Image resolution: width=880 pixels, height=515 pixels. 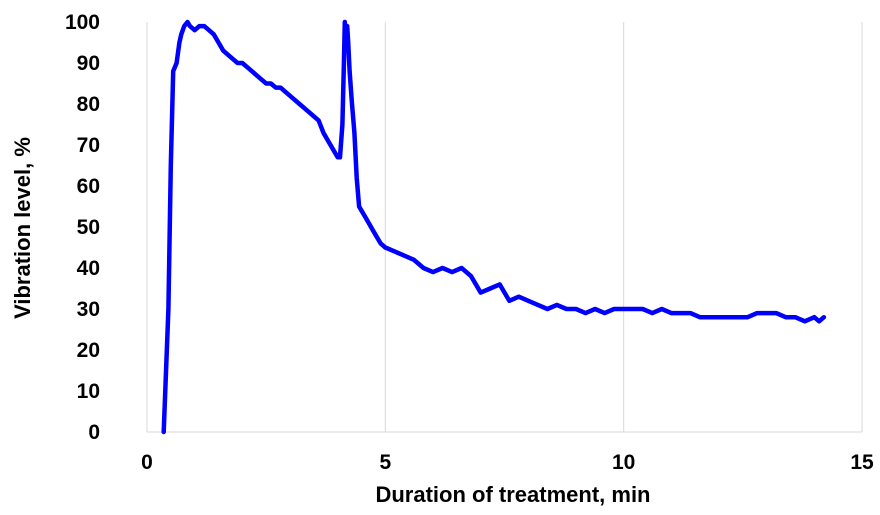 I want to click on x-tick-label: 15, so click(x=862, y=462).